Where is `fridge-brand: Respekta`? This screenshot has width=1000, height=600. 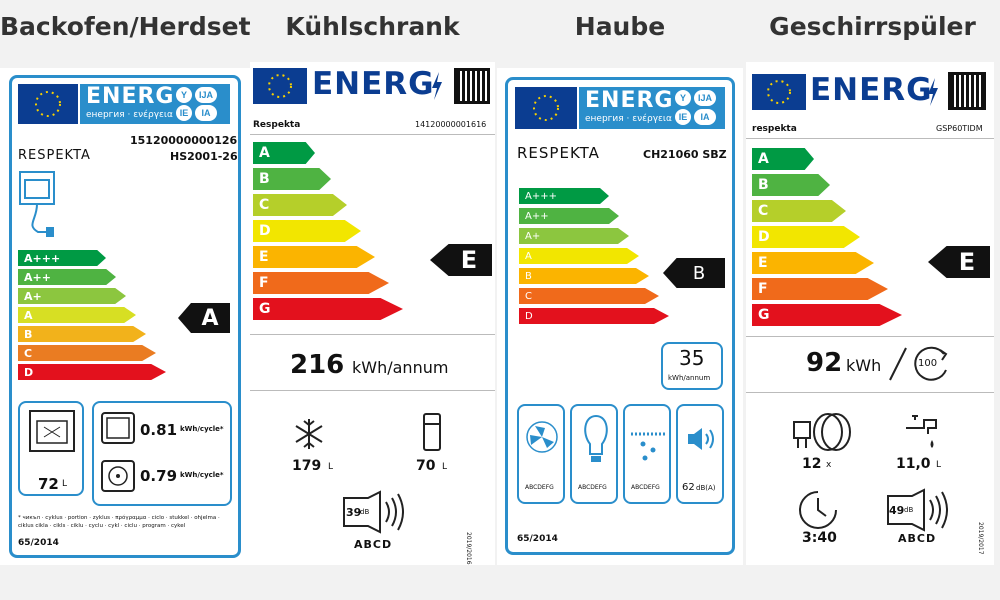
fridge-brand: Respekta is located at coordinates (277, 125).